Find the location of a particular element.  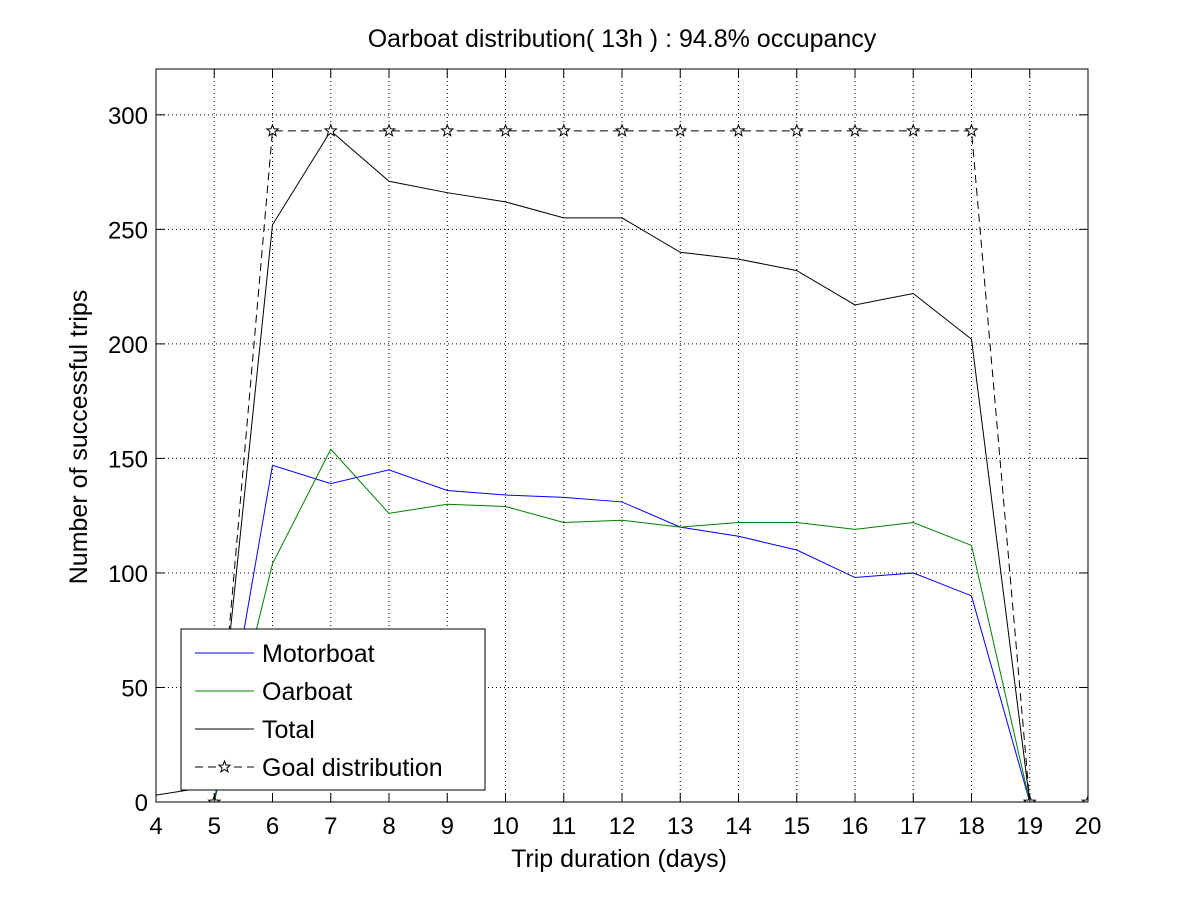

legend-label-motorboat: Motorboat is located at coordinates (318, 654).